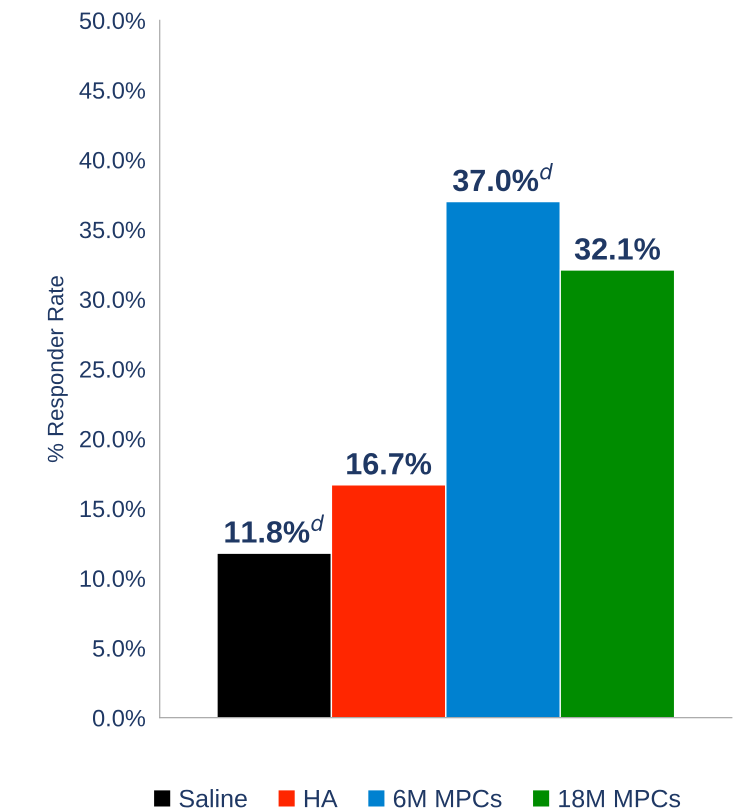 The width and height of the screenshot is (743, 811). Describe the element at coordinates (619, 799) in the screenshot. I see `legend-label: 18M MPCs` at that location.